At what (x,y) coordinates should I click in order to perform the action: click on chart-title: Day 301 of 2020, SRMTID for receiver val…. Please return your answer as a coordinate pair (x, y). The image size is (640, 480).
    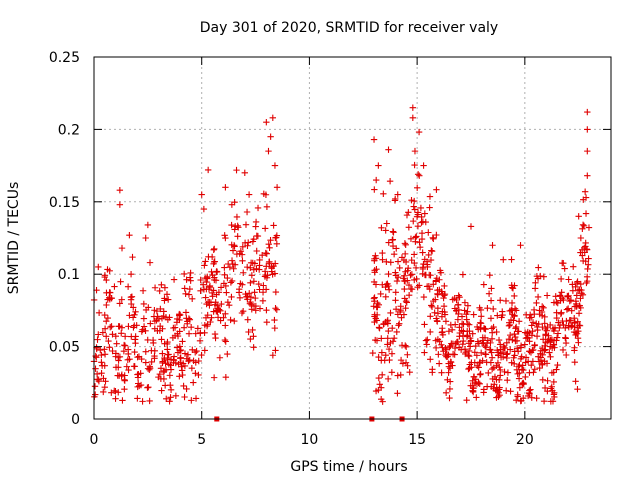
    Looking at the image, I should click on (349, 28).